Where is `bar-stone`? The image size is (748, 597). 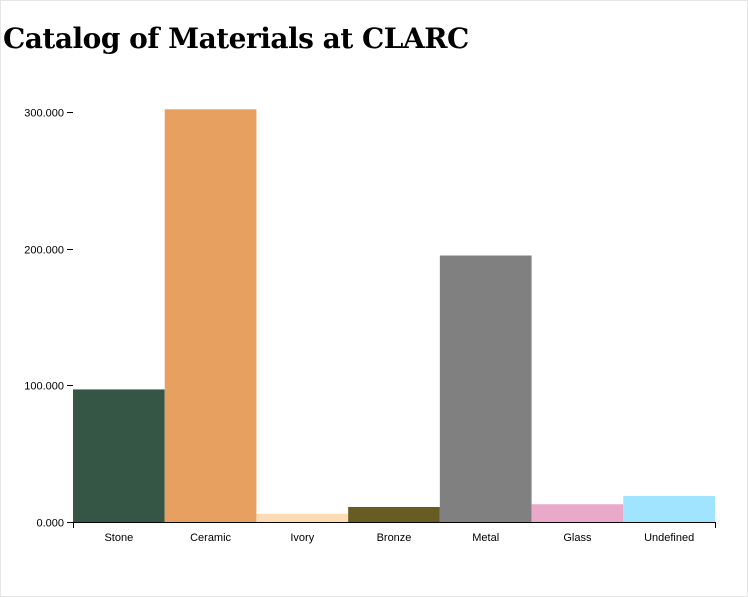
bar-stone is located at coordinates (119, 455).